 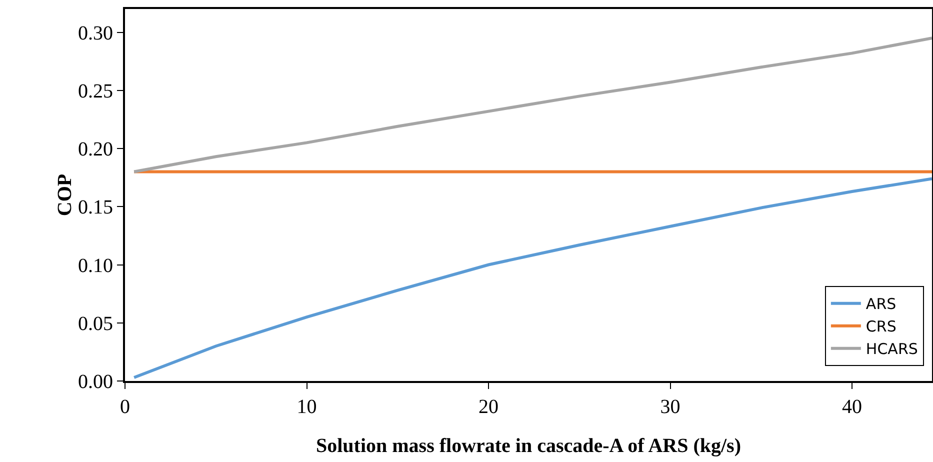 What do you see at coordinates (488, 407) in the screenshot?
I see `x-tick-label: 20` at bounding box center [488, 407].